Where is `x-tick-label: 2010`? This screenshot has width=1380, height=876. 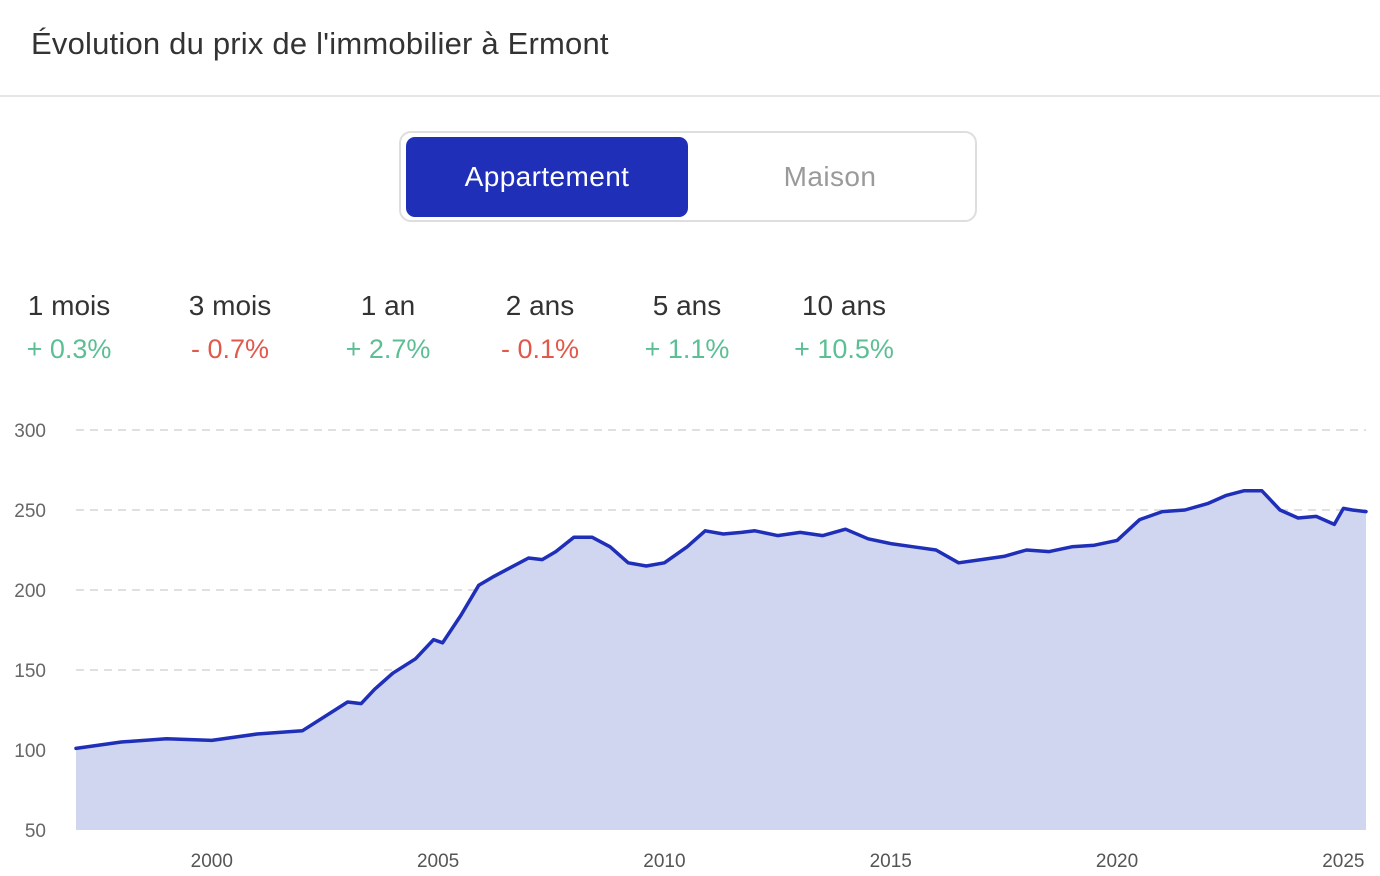 x-tick-label: 2010 is located at coordinates (664, 861).